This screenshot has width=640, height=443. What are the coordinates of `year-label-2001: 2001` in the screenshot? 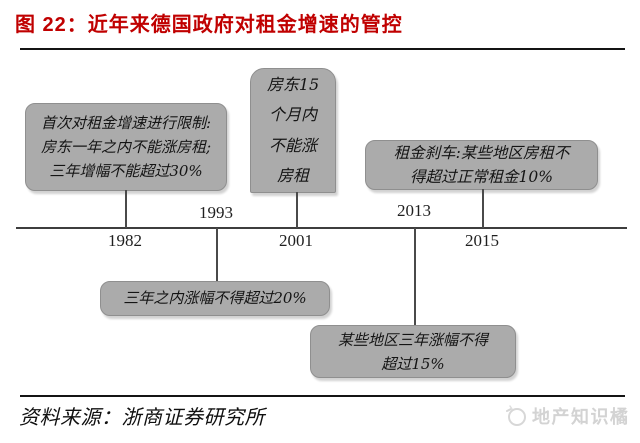 It's located at (296, 240).